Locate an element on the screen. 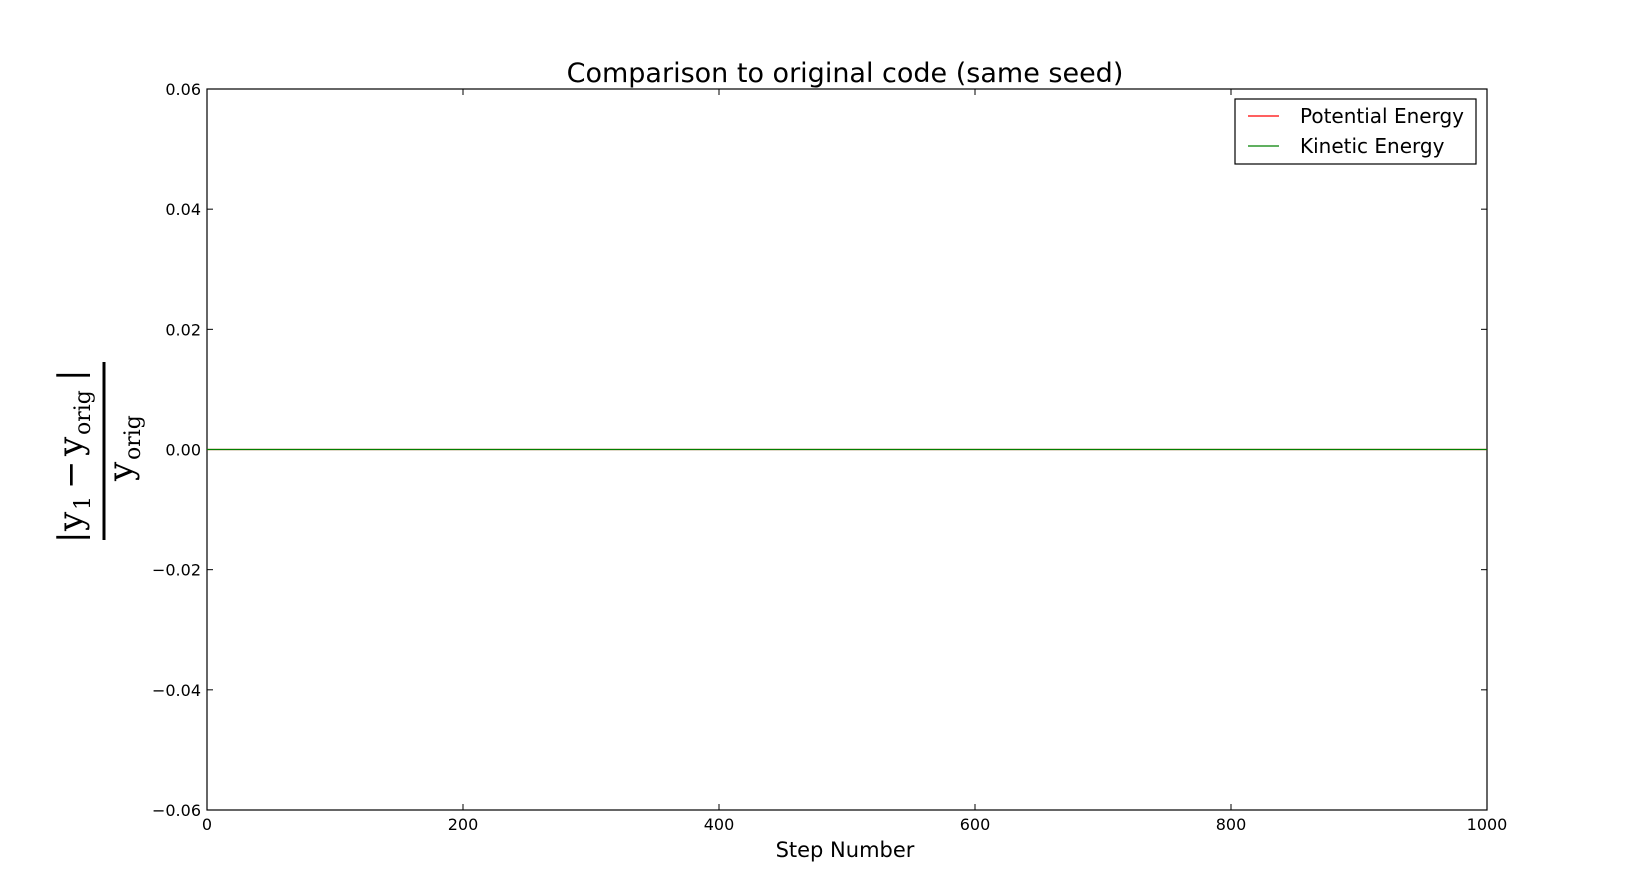  y-label-den-var: y is located at coordinates (121, 471).